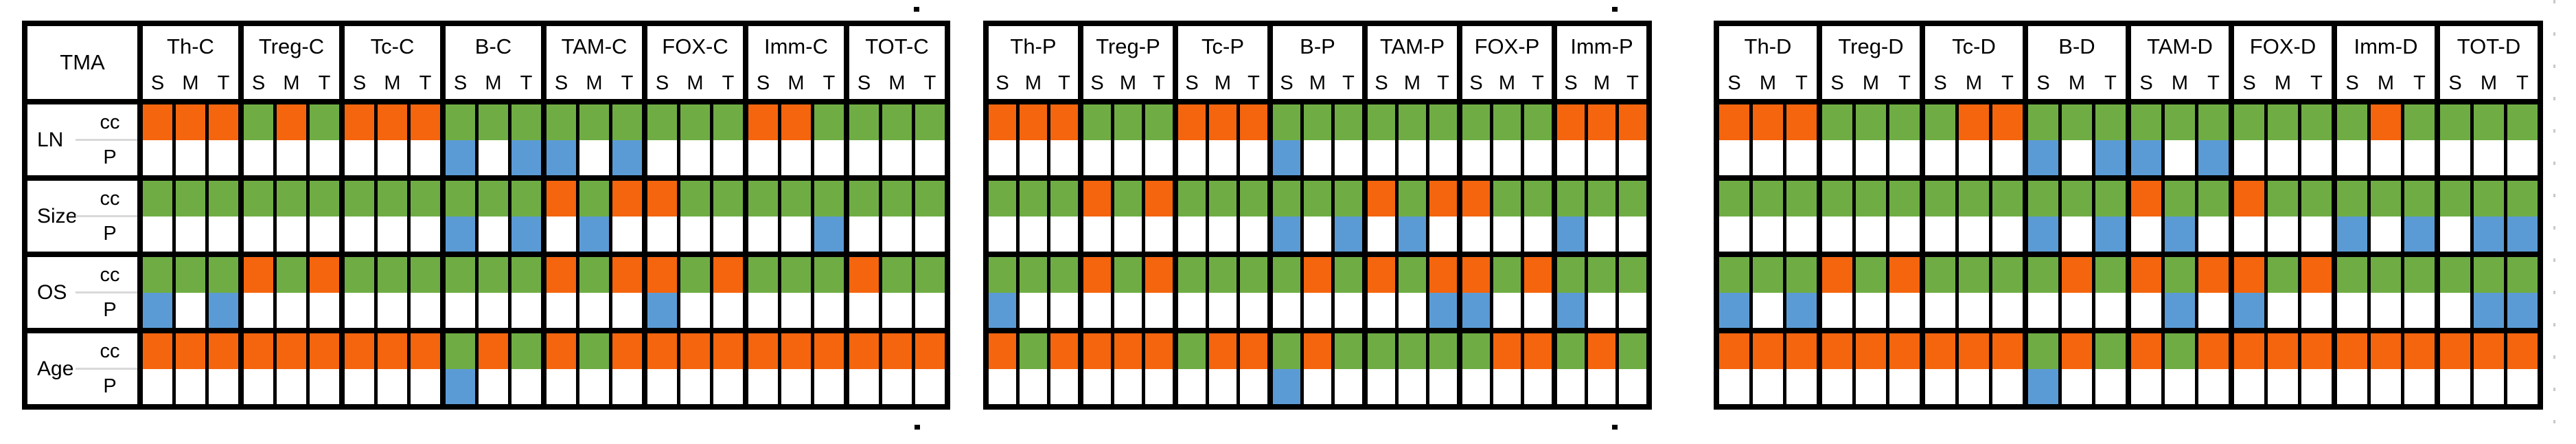 Image resolution: width=2576 pixels, height=444 pixels. I want to click on column-group-header: FOX-C S M T, so click(695, 63).